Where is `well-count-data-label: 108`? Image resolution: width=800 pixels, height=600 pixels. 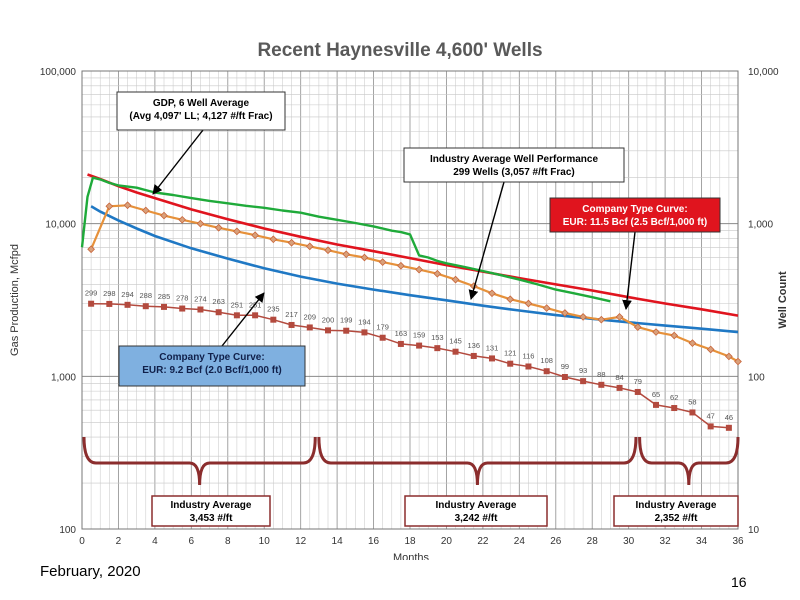 well-count-data-label: 108 is located at coordinates (546, 360).